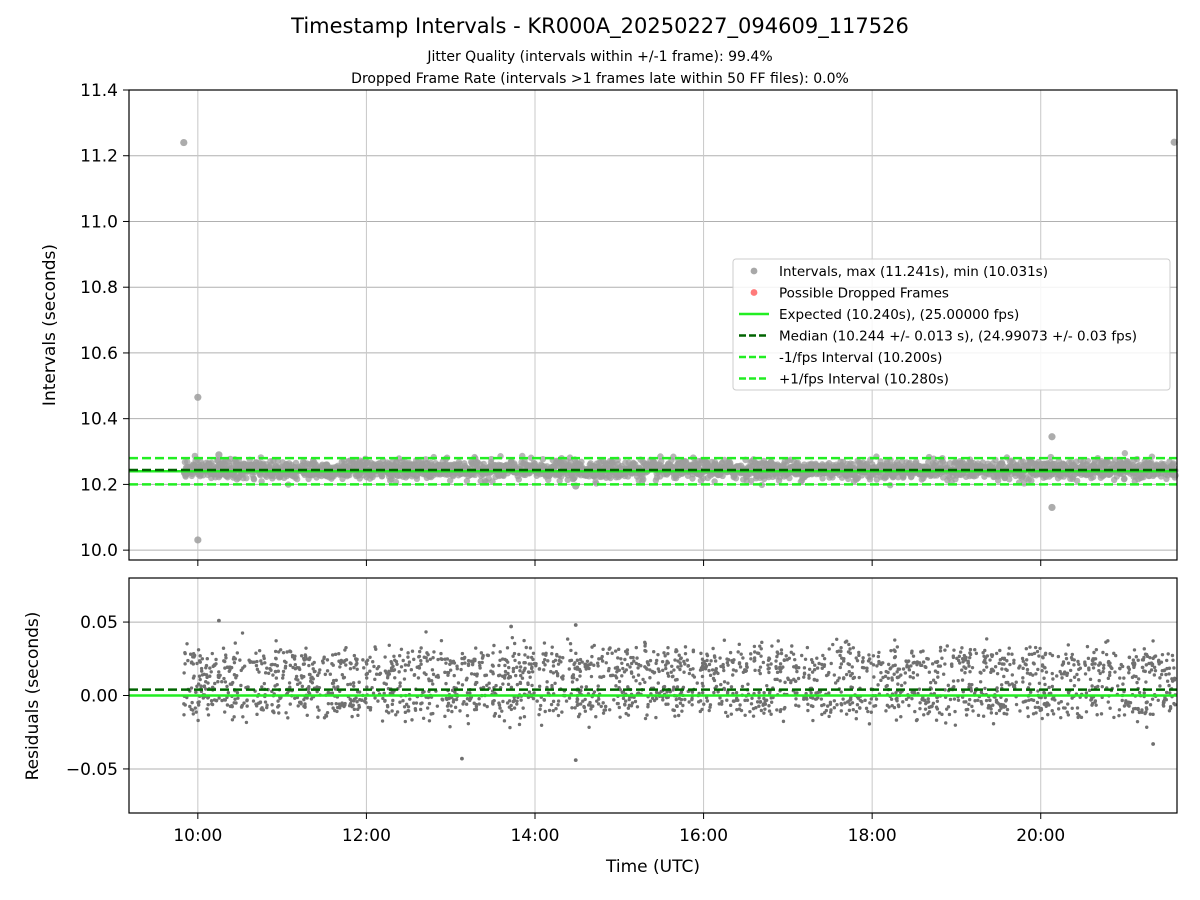  Describe the element at coordinates (899, 315) in the screenshot. I see `legend-label: Expected (10.240s), (25.00000 fps)` at that location.